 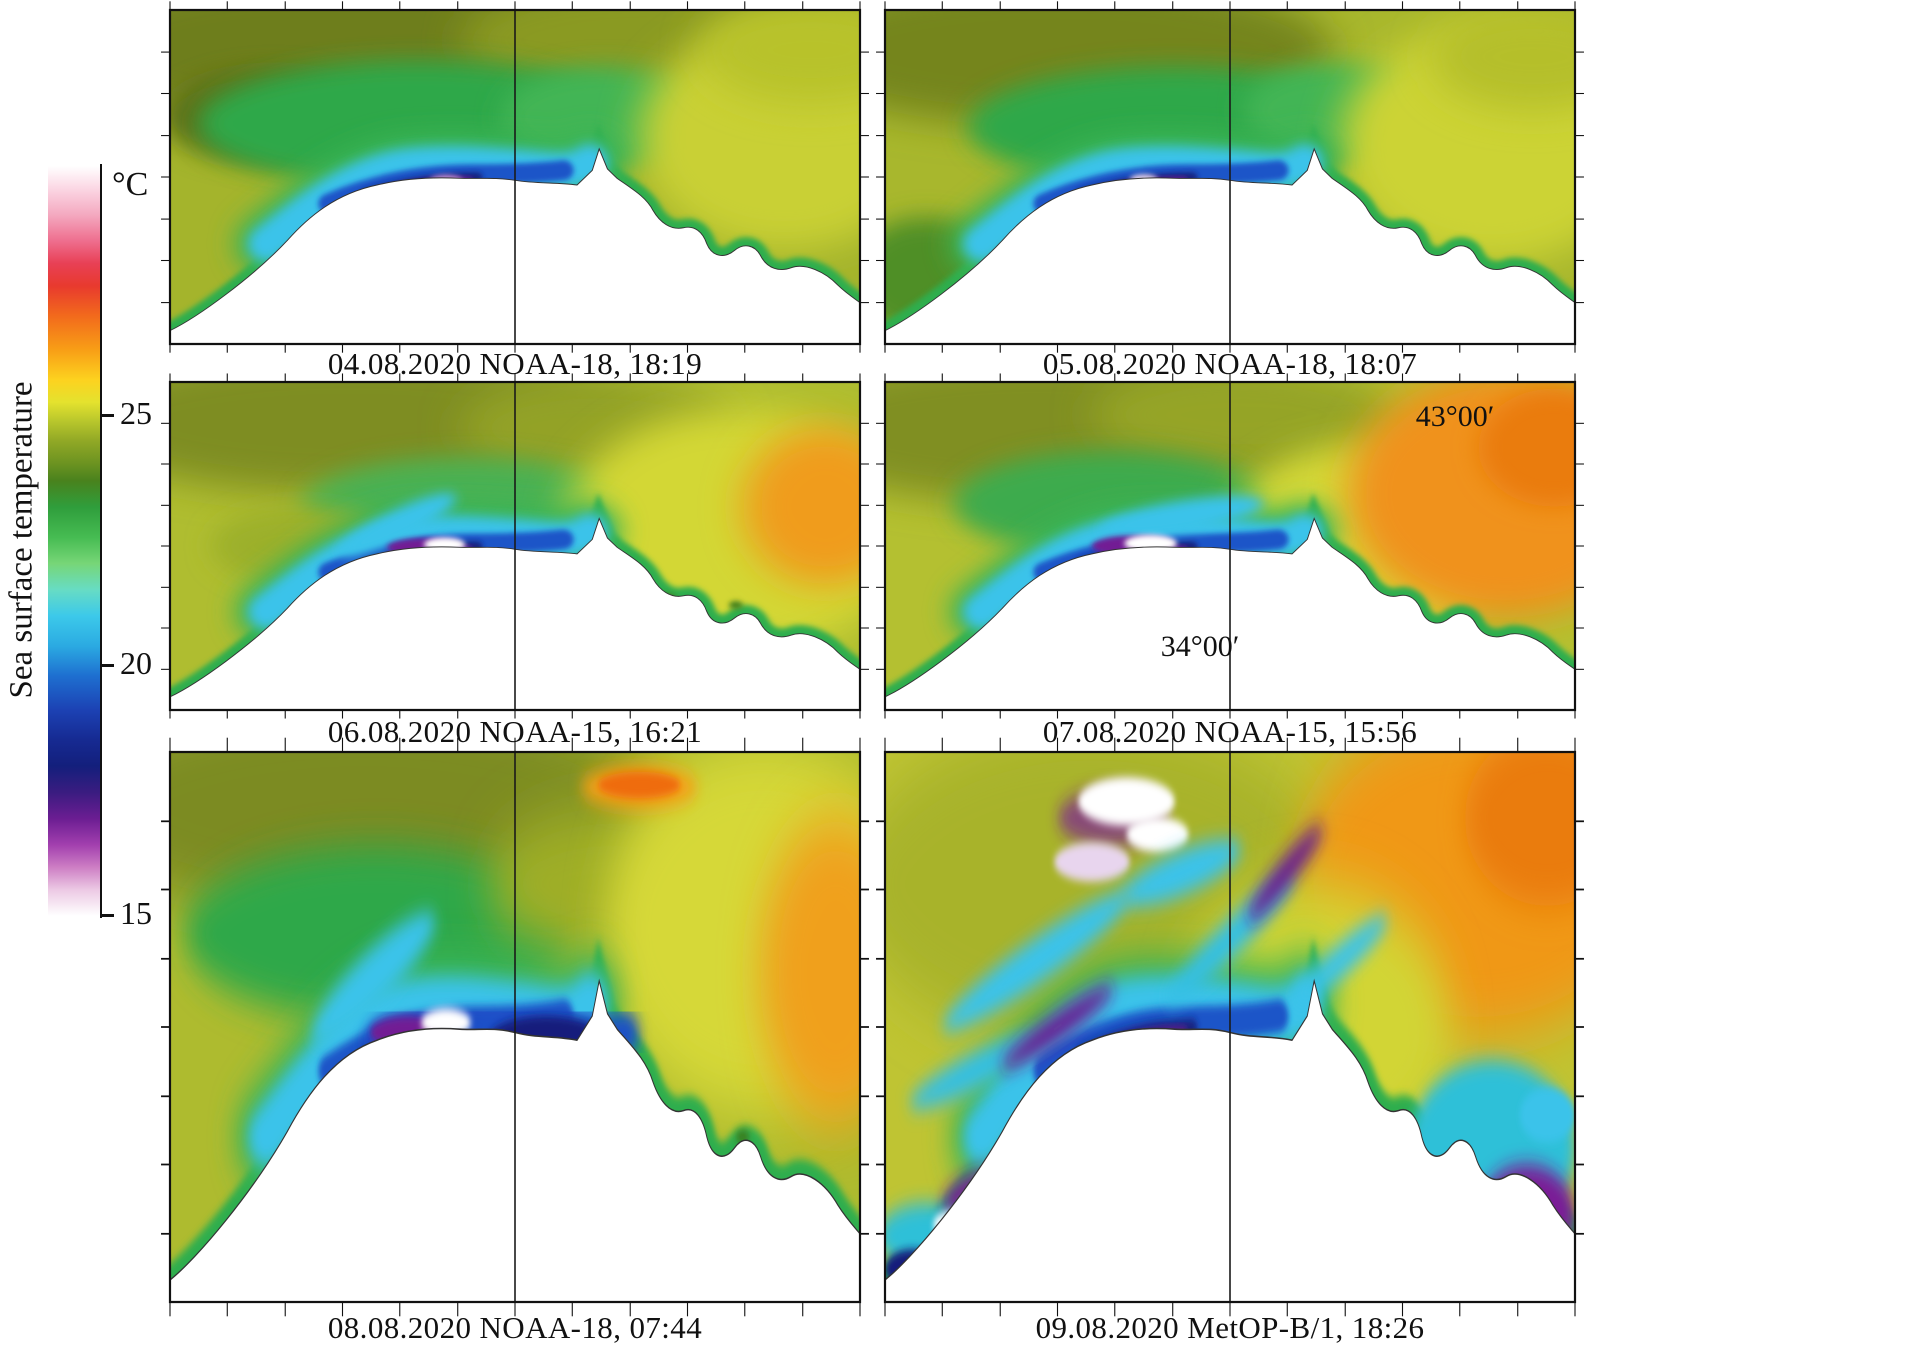 I want to click on colorbar-unit-label: °C, so click(x=130, y=184).